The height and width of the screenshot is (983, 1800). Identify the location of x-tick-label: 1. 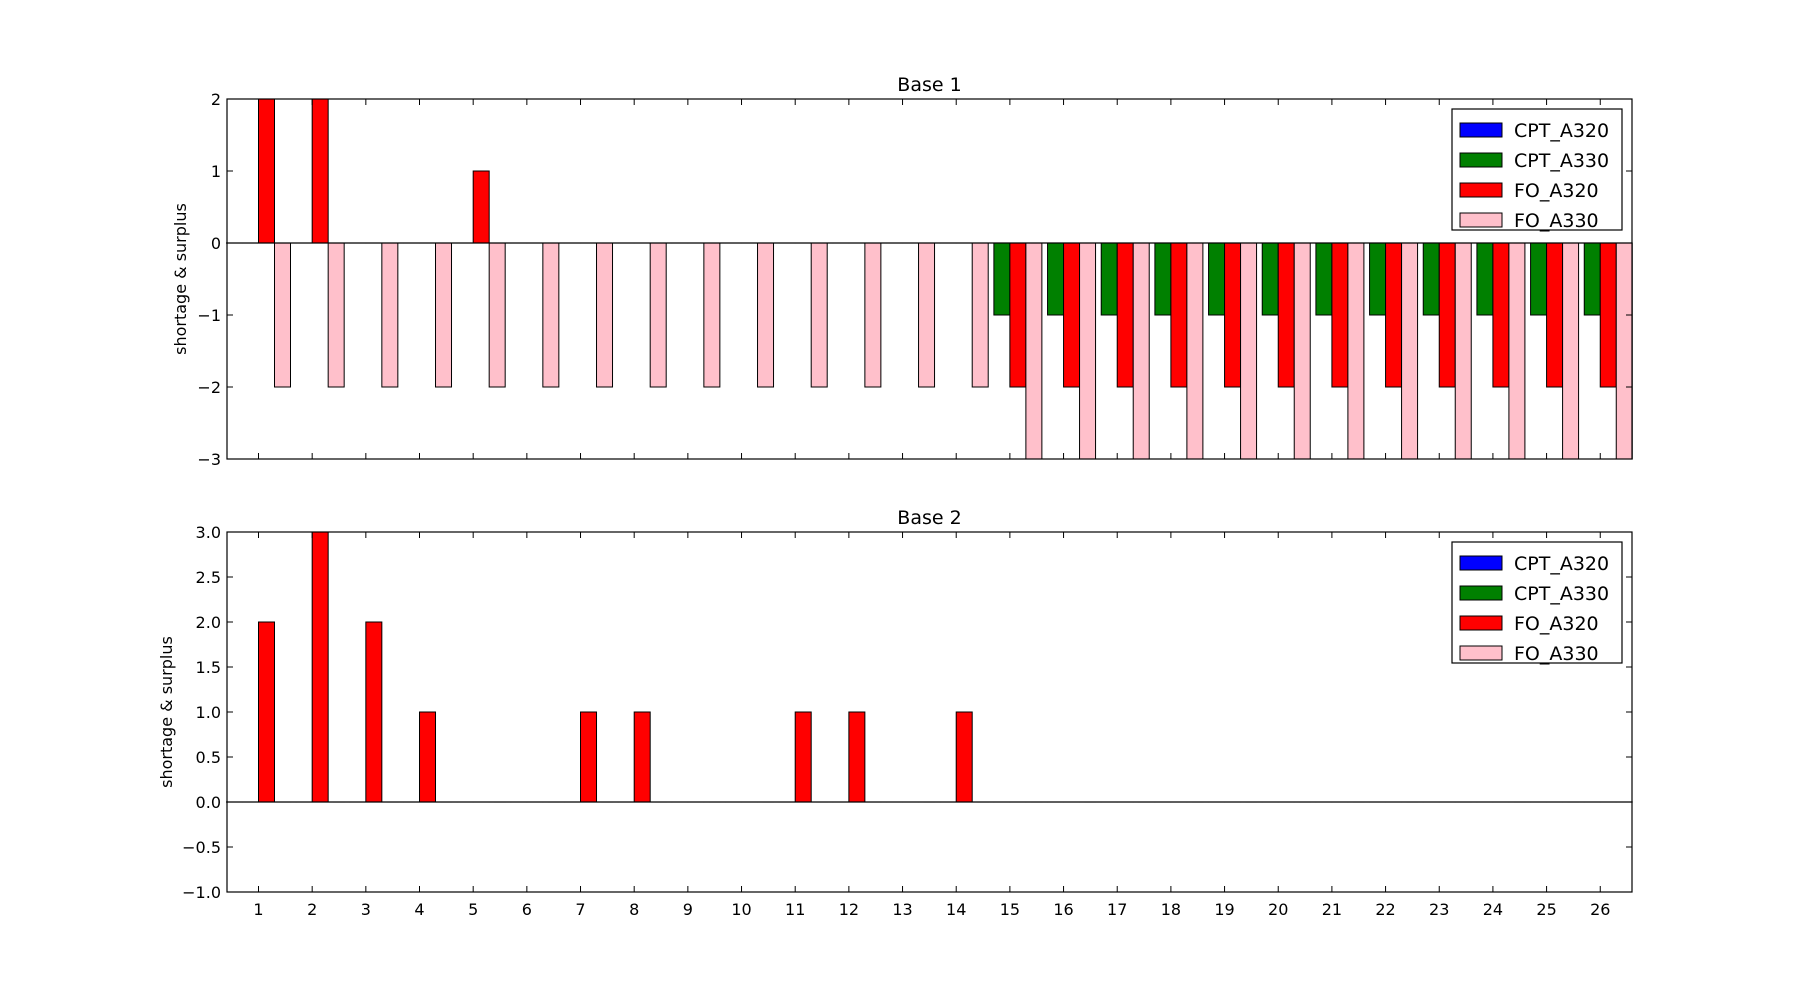
(258, 909).